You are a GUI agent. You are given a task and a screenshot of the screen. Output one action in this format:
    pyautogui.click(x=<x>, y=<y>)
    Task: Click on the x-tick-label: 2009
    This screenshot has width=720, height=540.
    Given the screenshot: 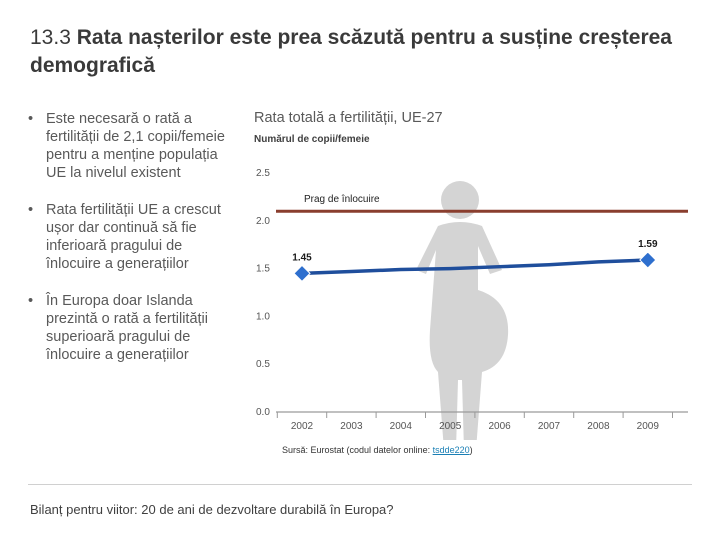 What is the action you would take?
    pyautogui.click(x=648, y=426)
    